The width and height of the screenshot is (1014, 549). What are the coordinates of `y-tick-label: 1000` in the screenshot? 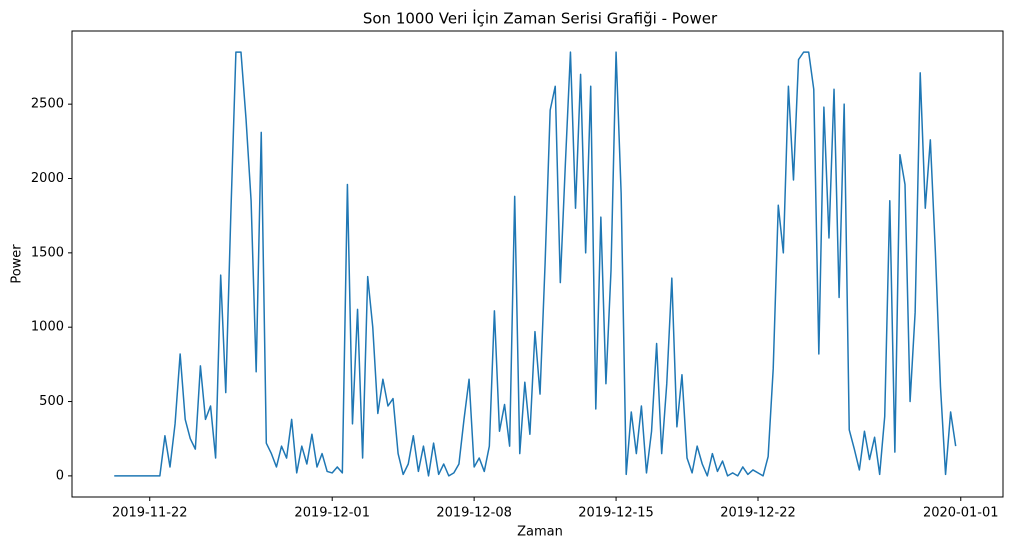 It's located at (47, 327).